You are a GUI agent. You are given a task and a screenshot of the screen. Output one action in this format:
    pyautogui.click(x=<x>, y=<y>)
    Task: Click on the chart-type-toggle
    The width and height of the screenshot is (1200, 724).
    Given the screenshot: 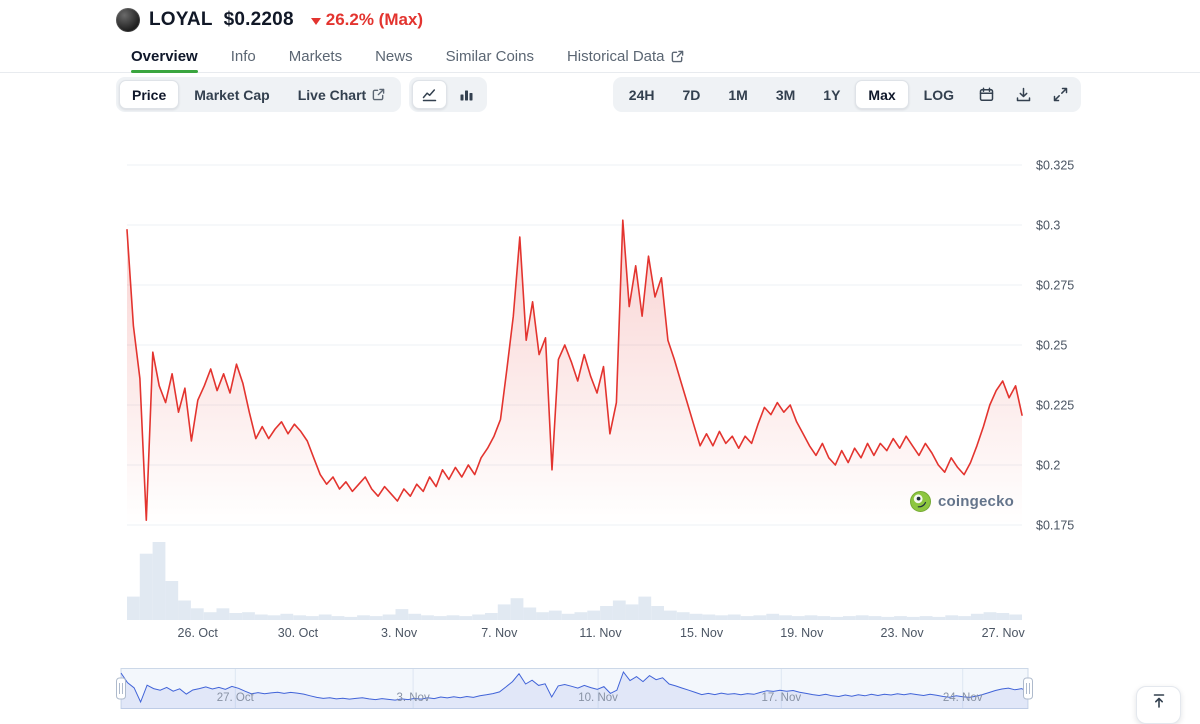 What is the action you would take?
    pyautogui.click(x=448, y=94)
    